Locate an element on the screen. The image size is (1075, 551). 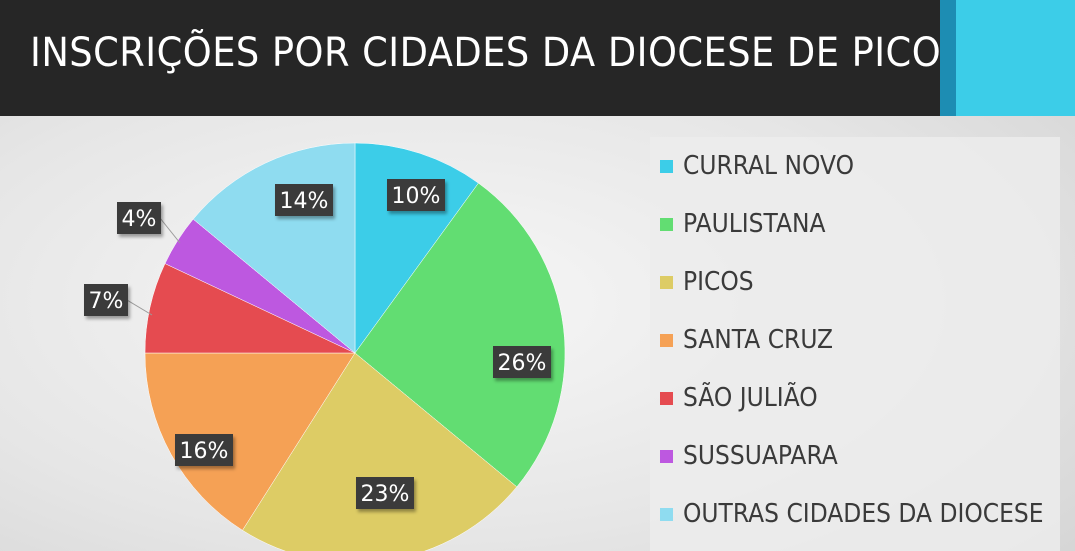
data-label-picos: 23% is located at coordinates (385, 493).